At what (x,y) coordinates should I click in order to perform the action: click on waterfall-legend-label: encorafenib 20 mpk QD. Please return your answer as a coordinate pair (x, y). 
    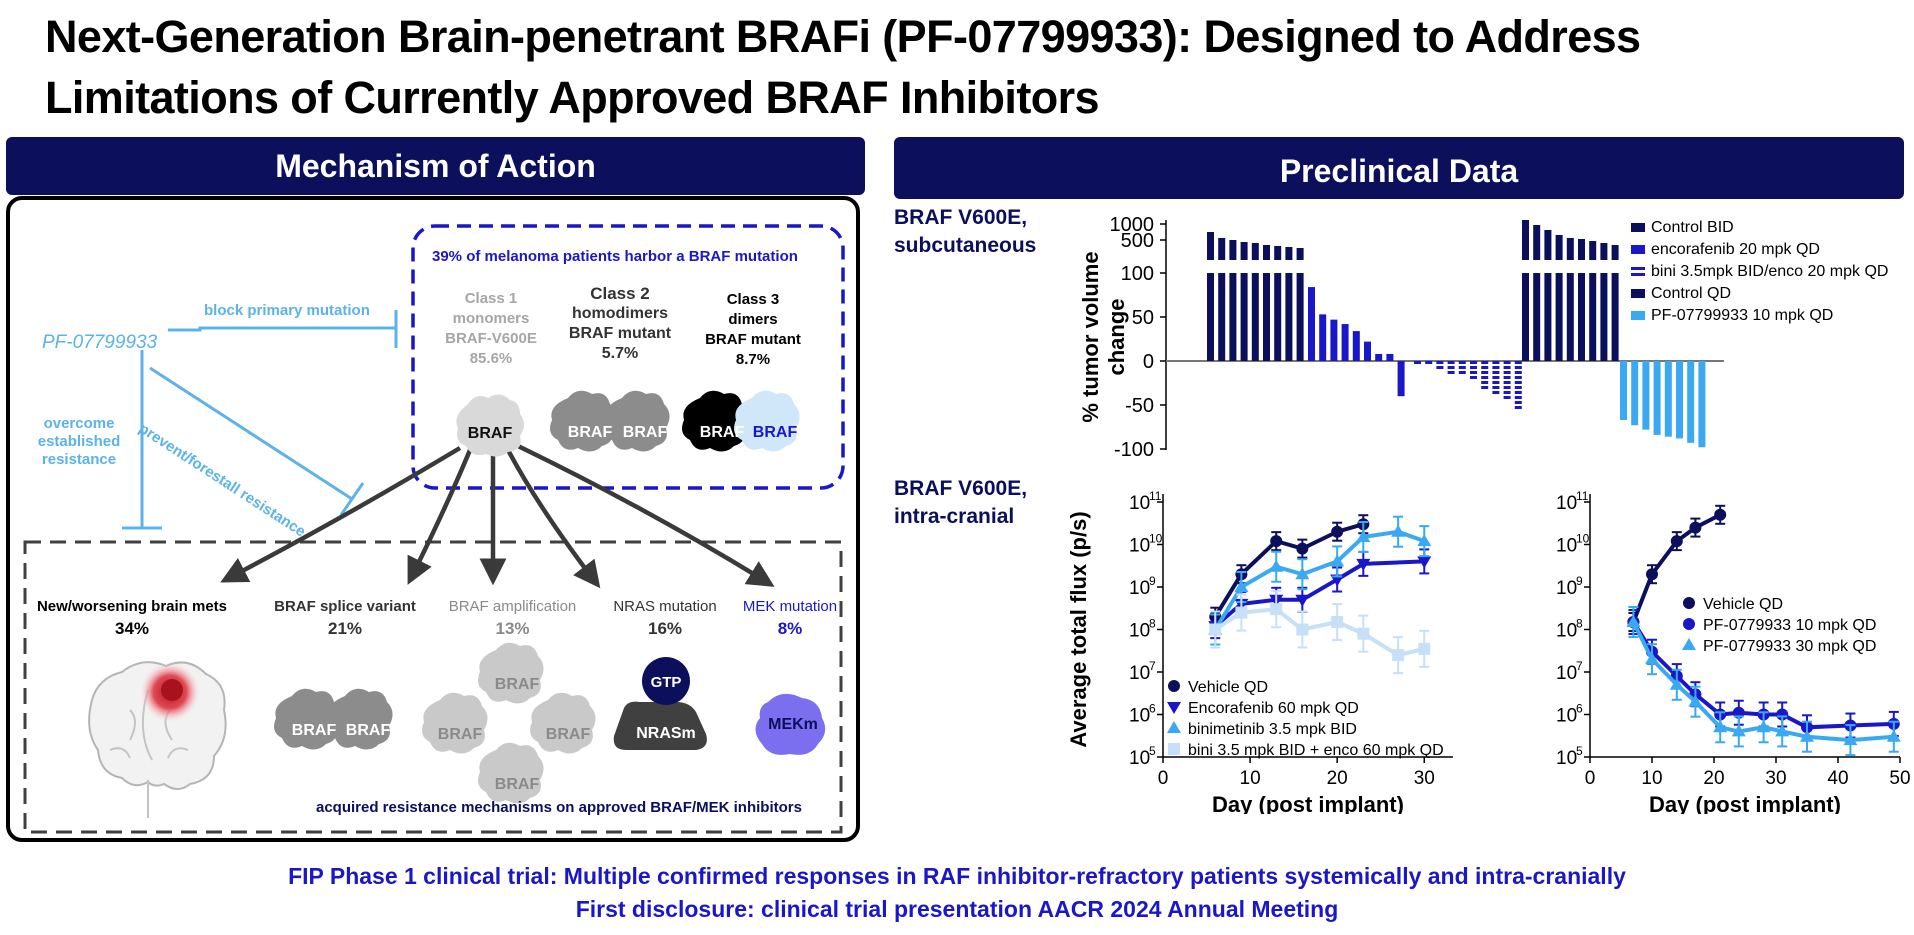
    Looking at the image, I should click on (1735, 249).